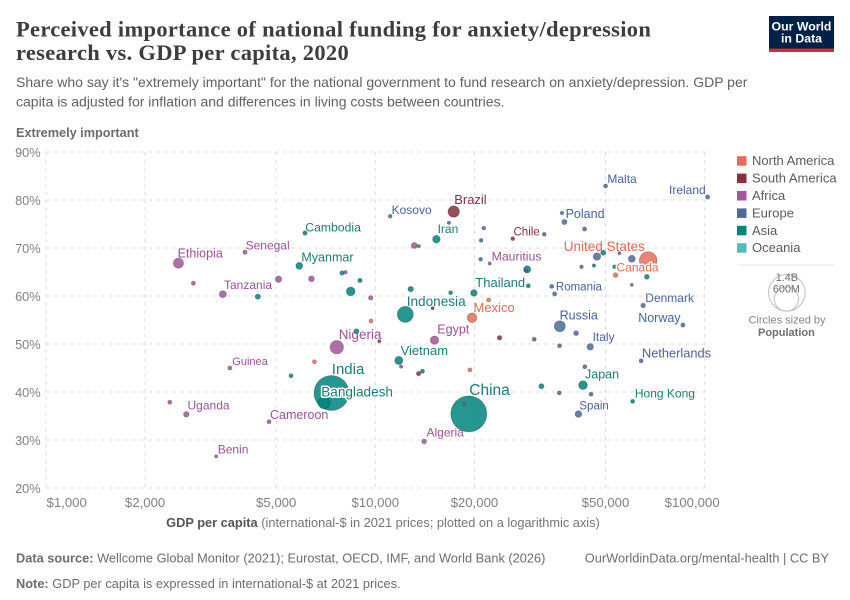 This screenshot has height=600, width=850. Describe the element at coordinates (786, 333) in the screenshot. I see `svg-text: Population` at that location.